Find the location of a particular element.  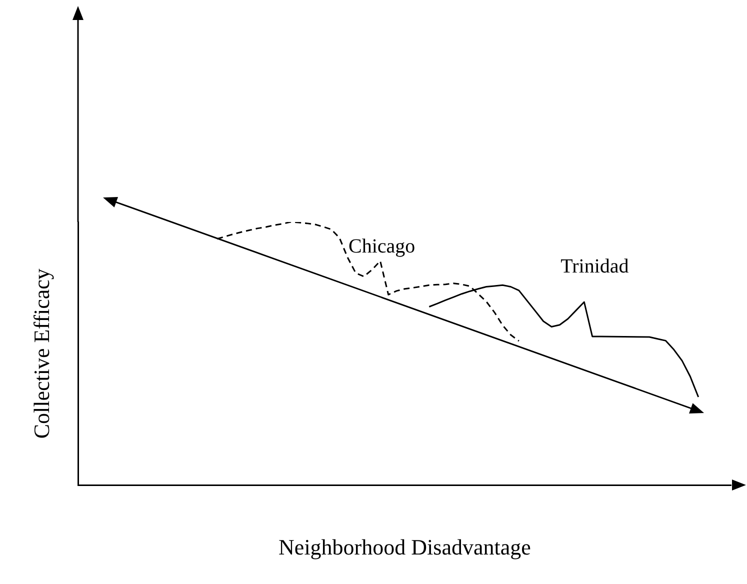

x-axis-title: Neighborhood Disadvantage is located at coordinates (404, 547).